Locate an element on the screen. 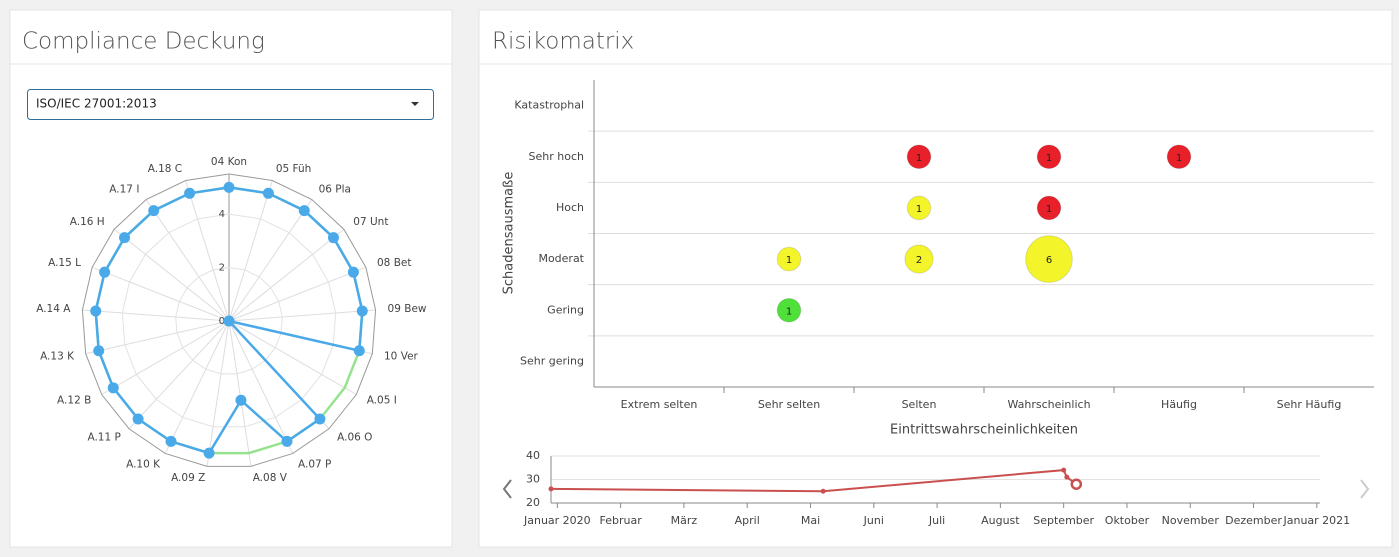 The width and height of the screenshot is (1399, 557). bubble-label: 2 is located at coordinates (919, 260).